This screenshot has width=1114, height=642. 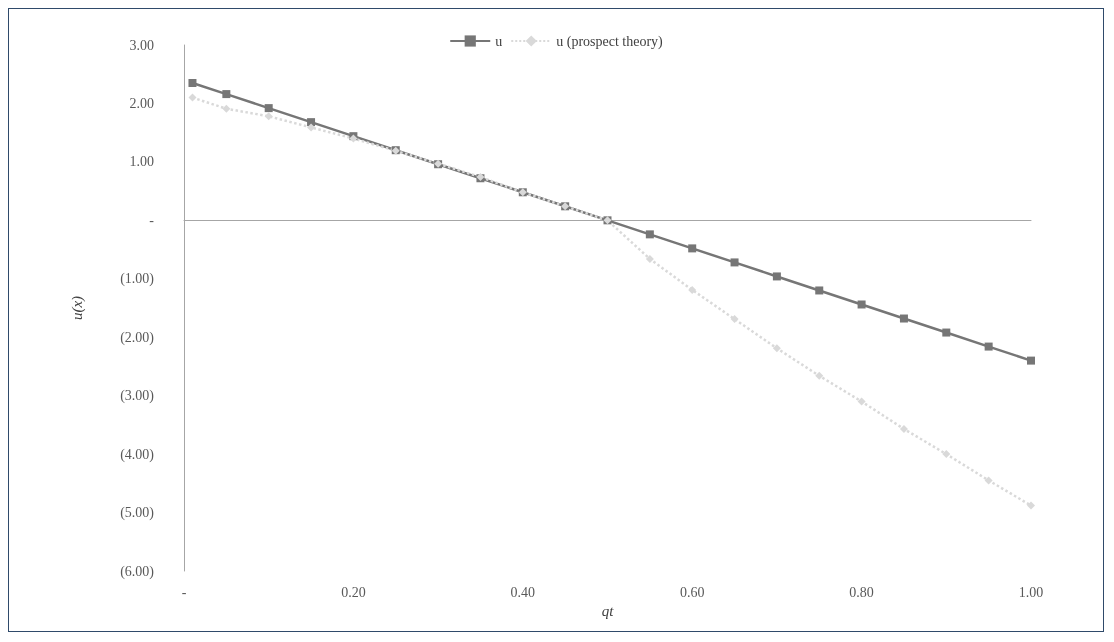 What do you see at coordinates (499, 41) in the screenshot?
I see `legend-label: u` at bounding box center [499, 41].